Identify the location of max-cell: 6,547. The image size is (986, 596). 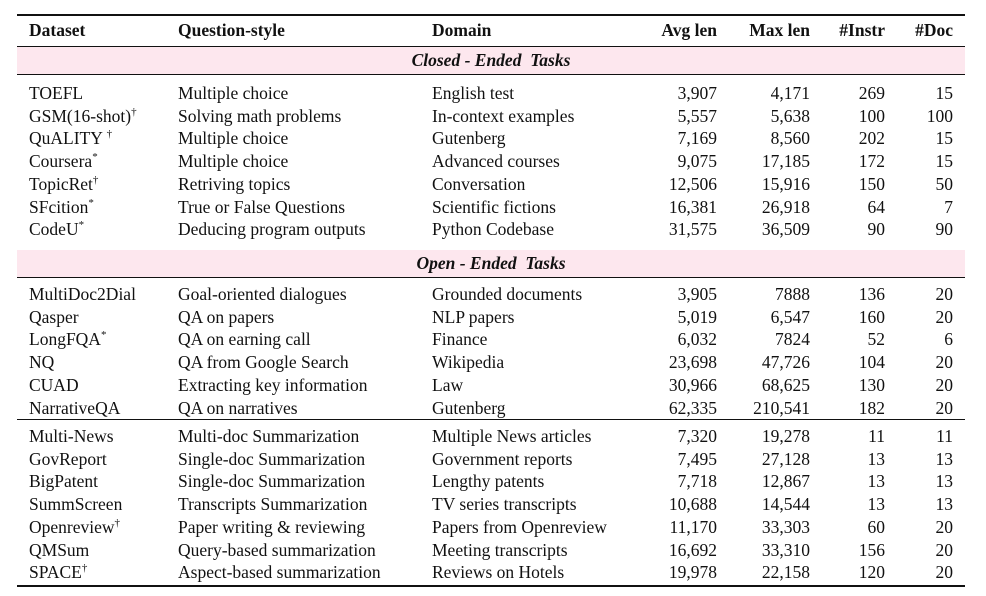
(790, 316).